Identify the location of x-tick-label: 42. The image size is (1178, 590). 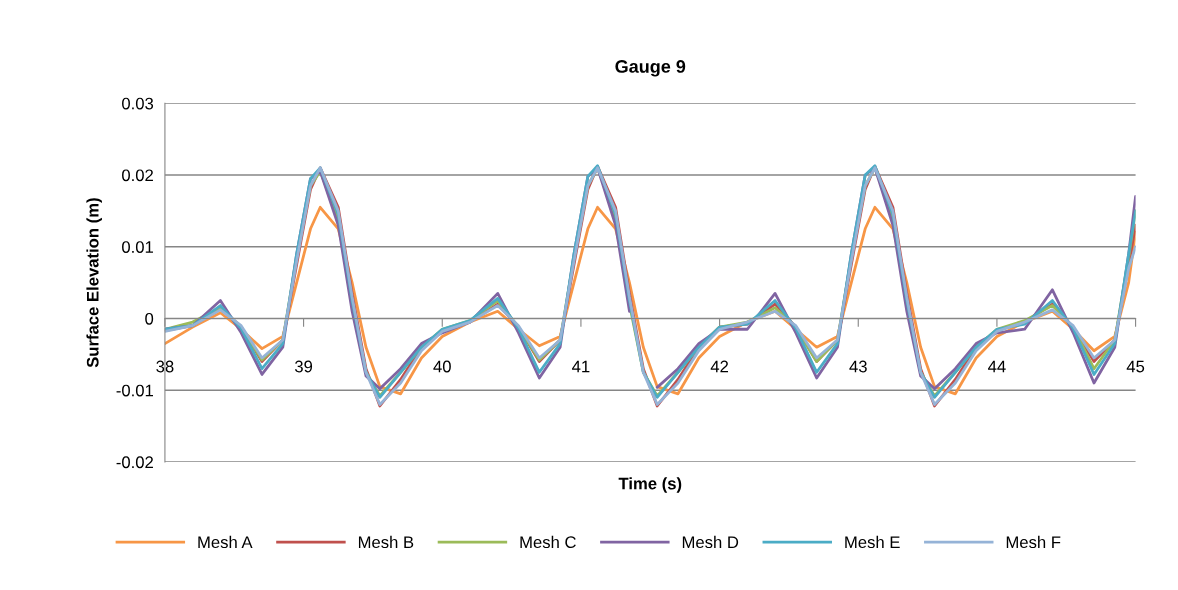
(719, 366).